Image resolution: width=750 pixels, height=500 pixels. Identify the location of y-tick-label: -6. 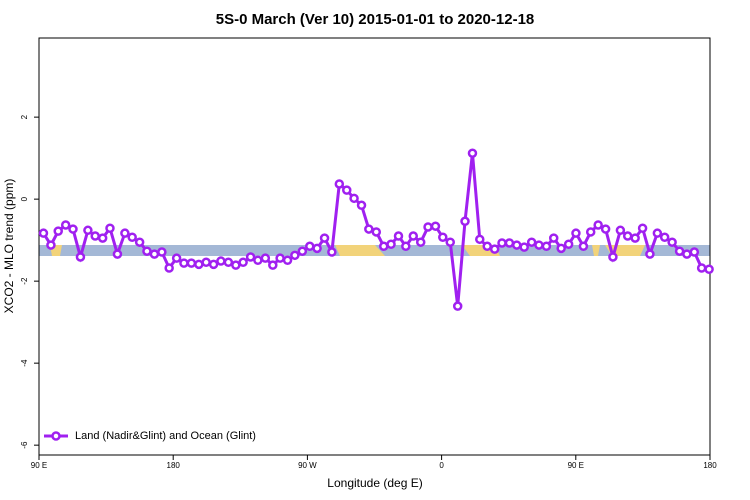
(24, 445).